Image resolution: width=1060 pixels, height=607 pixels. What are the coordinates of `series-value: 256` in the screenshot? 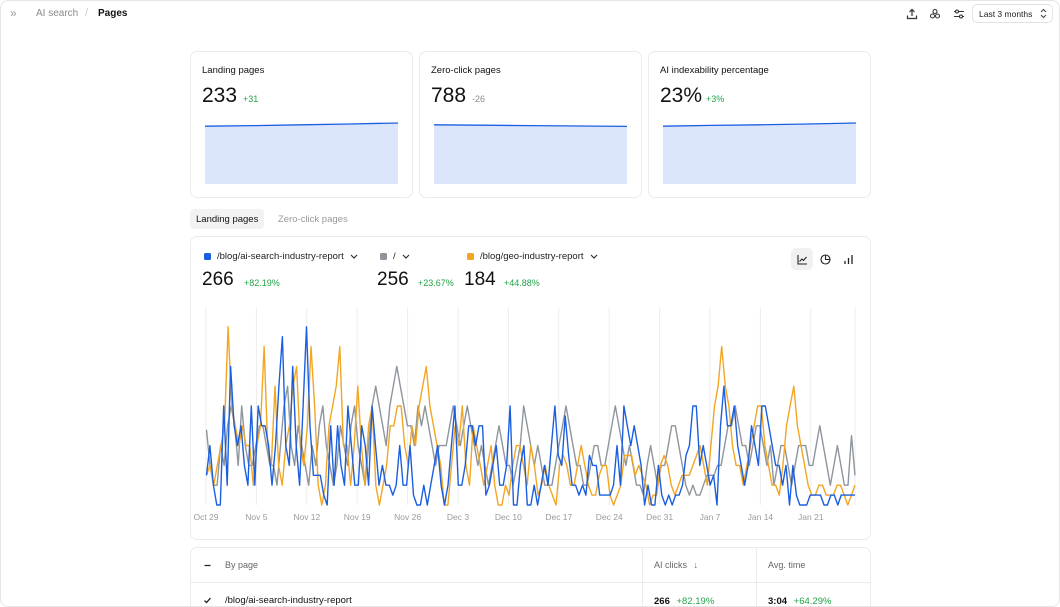 It's located at (393, 279).